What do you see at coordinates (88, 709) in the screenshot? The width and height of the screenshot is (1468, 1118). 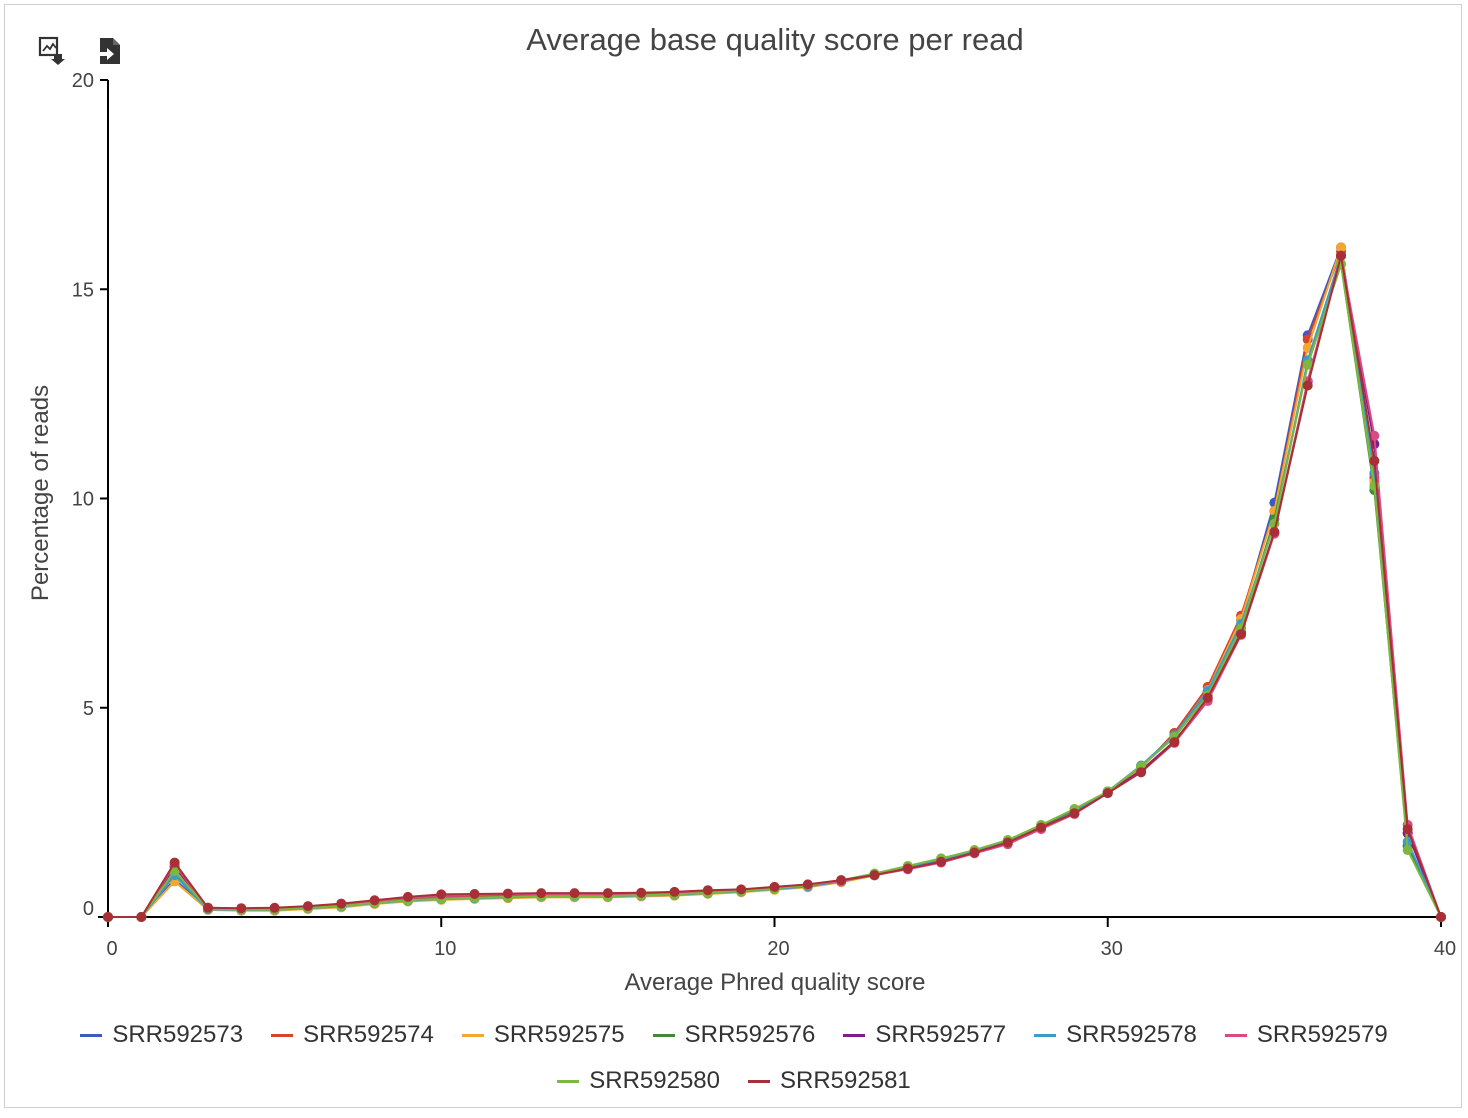 I see `y-tick-label: 5` at bounding box center [88, 709].